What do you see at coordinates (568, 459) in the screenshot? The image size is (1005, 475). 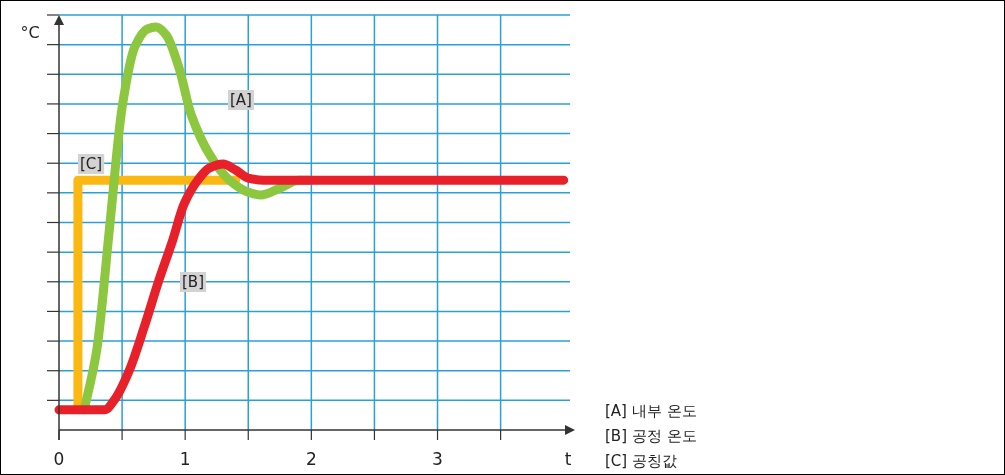 I see `x-axis-title: t` at bounding box center [568, 459].